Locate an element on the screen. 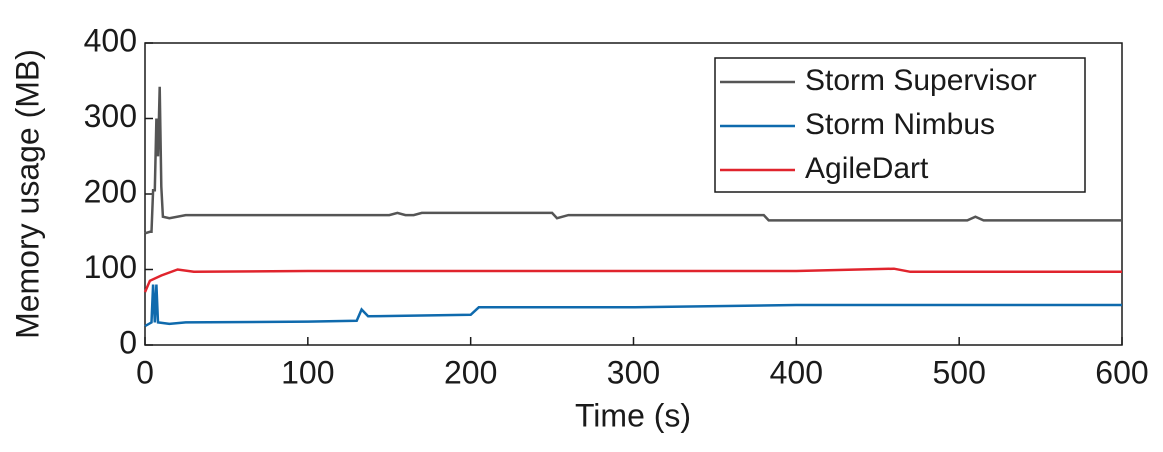 The height and width of the screenshot is (452, 1163). legend-label: AgileDart is located at coordinates (867, 168).